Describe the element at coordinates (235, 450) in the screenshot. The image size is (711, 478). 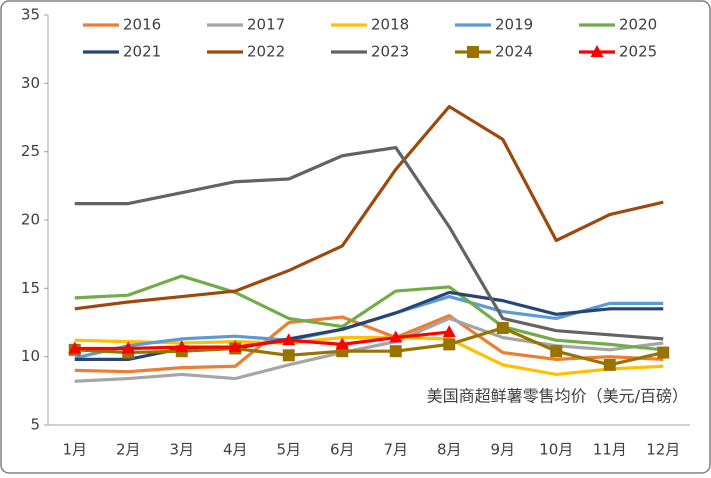
I see `x-tick-label: 4月` at that location.